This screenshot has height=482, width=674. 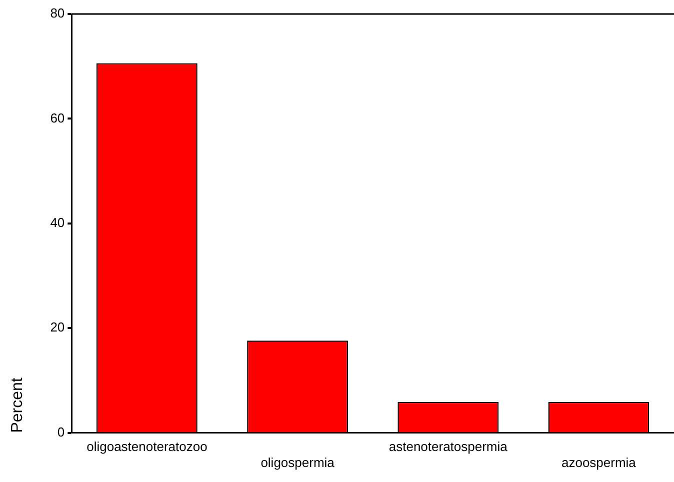 What do you see at coordinates (599, 462) in the screenshot?
I see `x-tick-label: azoospermia` at bounding box center [599, 462].